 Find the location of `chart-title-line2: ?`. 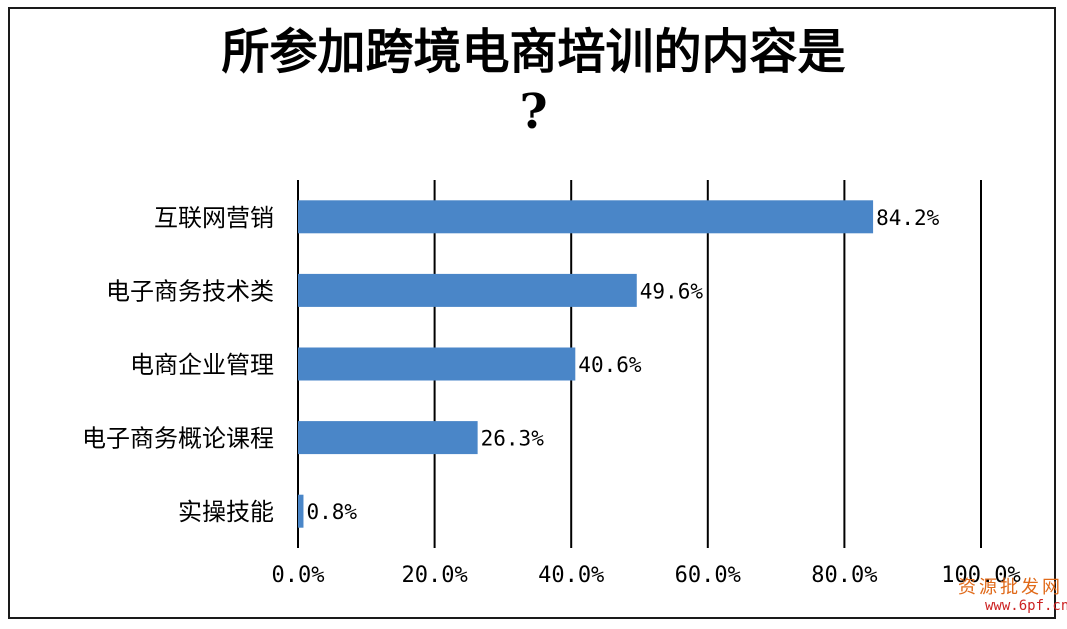

chart-title-line2: ? is located at coordinates (533, 112).